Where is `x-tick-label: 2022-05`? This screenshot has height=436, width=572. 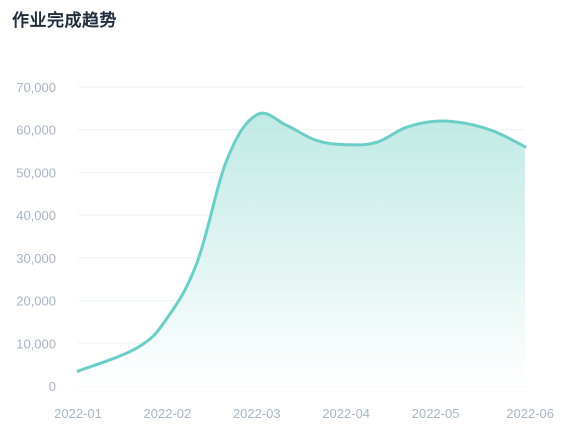
x-tick-label: 2022-05 is located at coordinates (436, 413).